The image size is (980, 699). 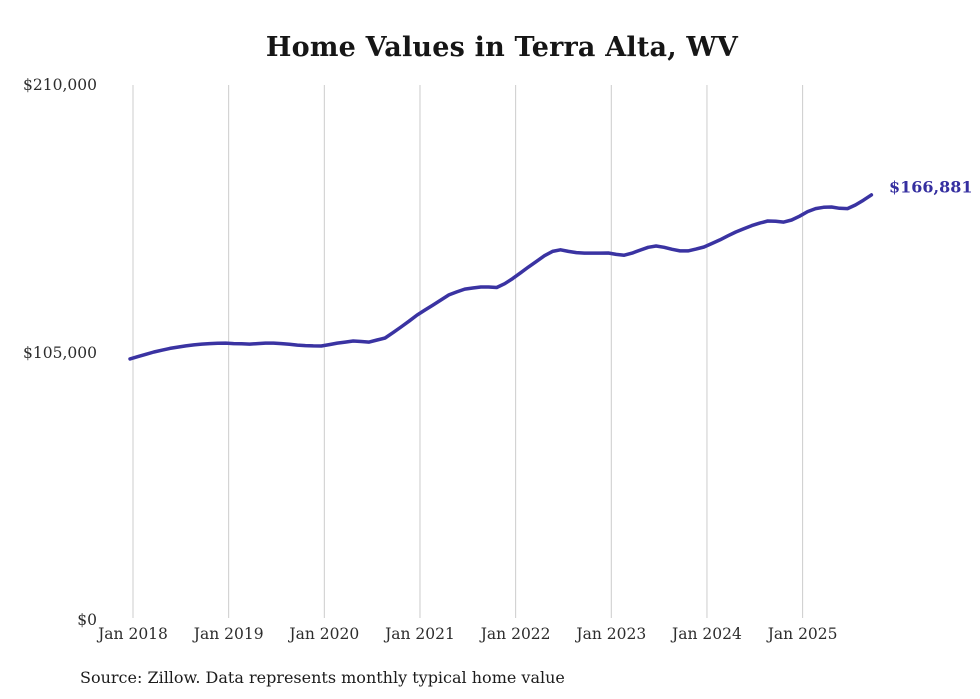 What do you see at coordinates (60, 352) in the screenshot?
I see `y-tick-label: $105,000` at bounding box center [60, 352].